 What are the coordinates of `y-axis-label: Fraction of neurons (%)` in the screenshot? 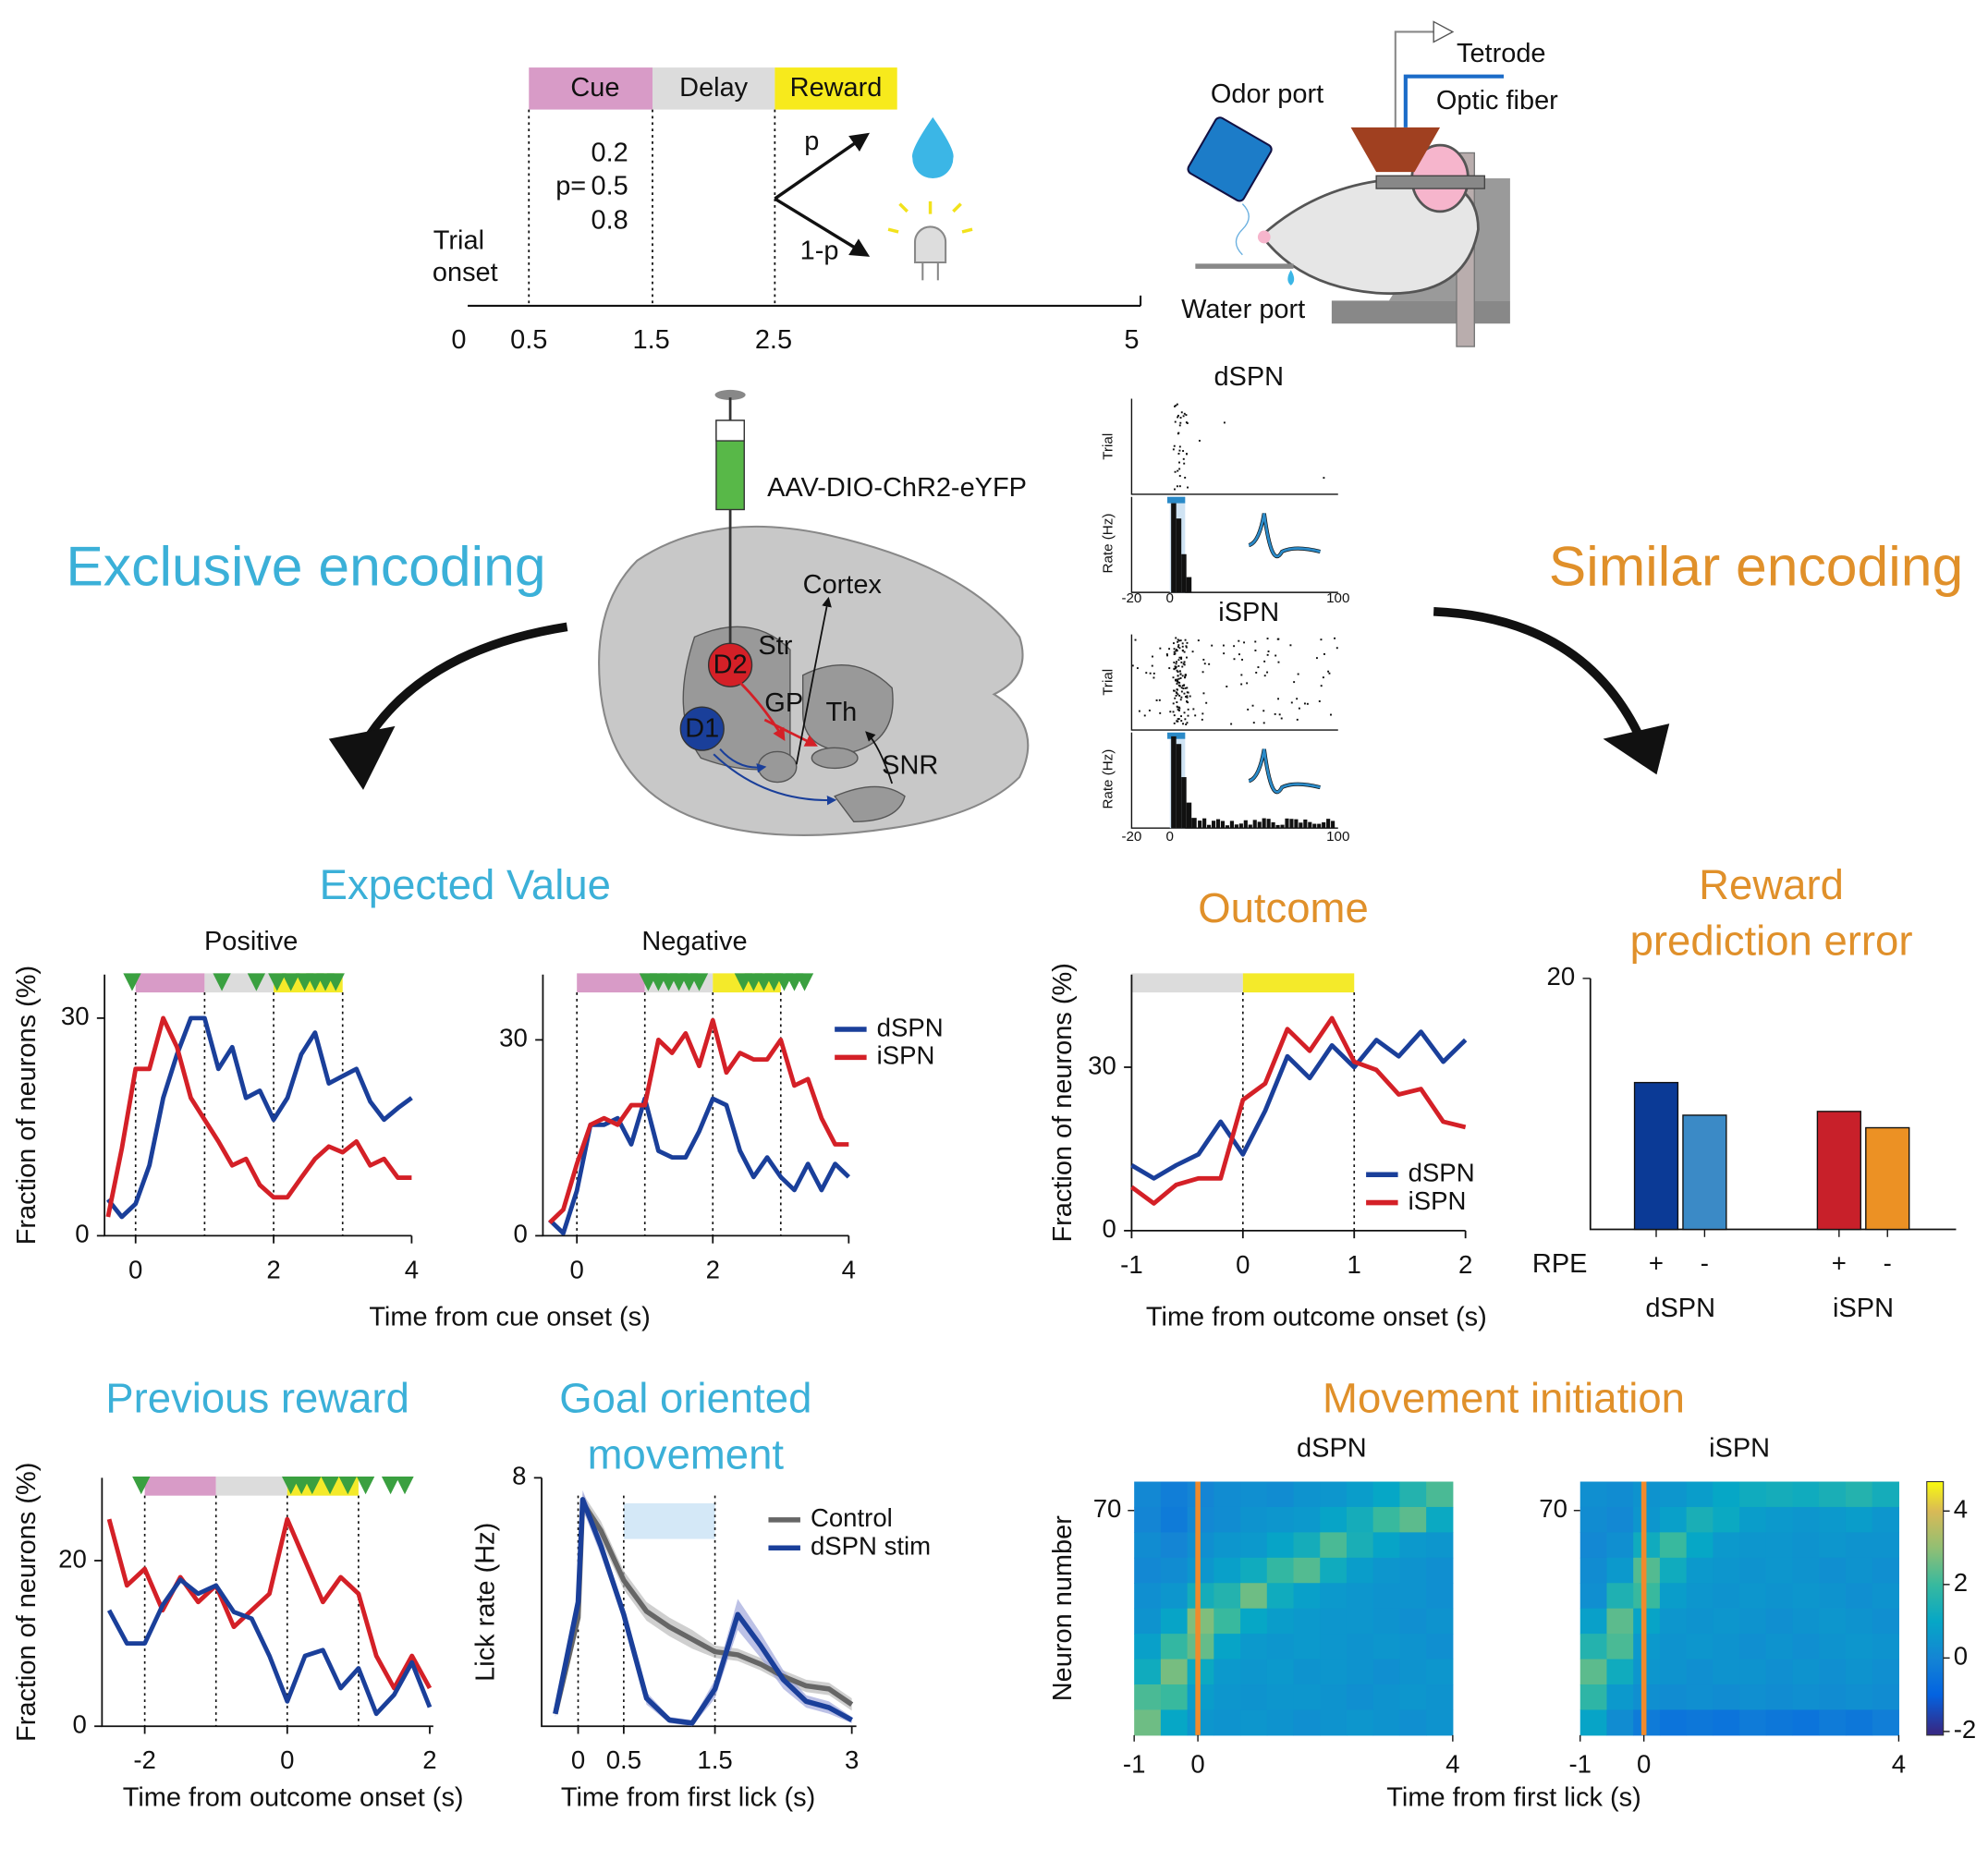 It's located at (1063, 1102).